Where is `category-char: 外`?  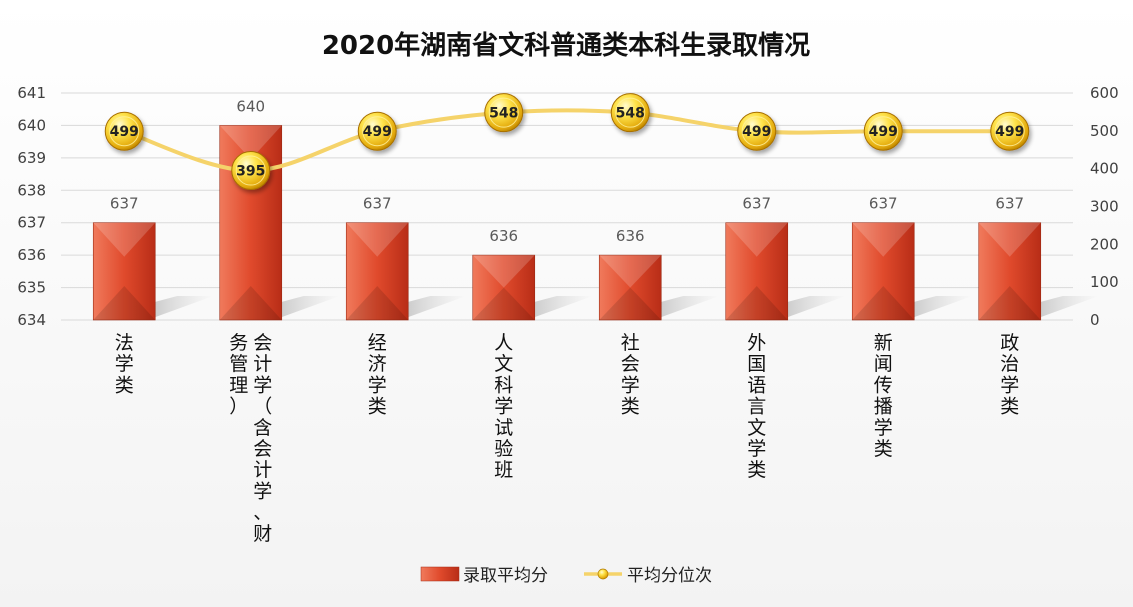 category-char: 外 is located at coordinates (756, 343).